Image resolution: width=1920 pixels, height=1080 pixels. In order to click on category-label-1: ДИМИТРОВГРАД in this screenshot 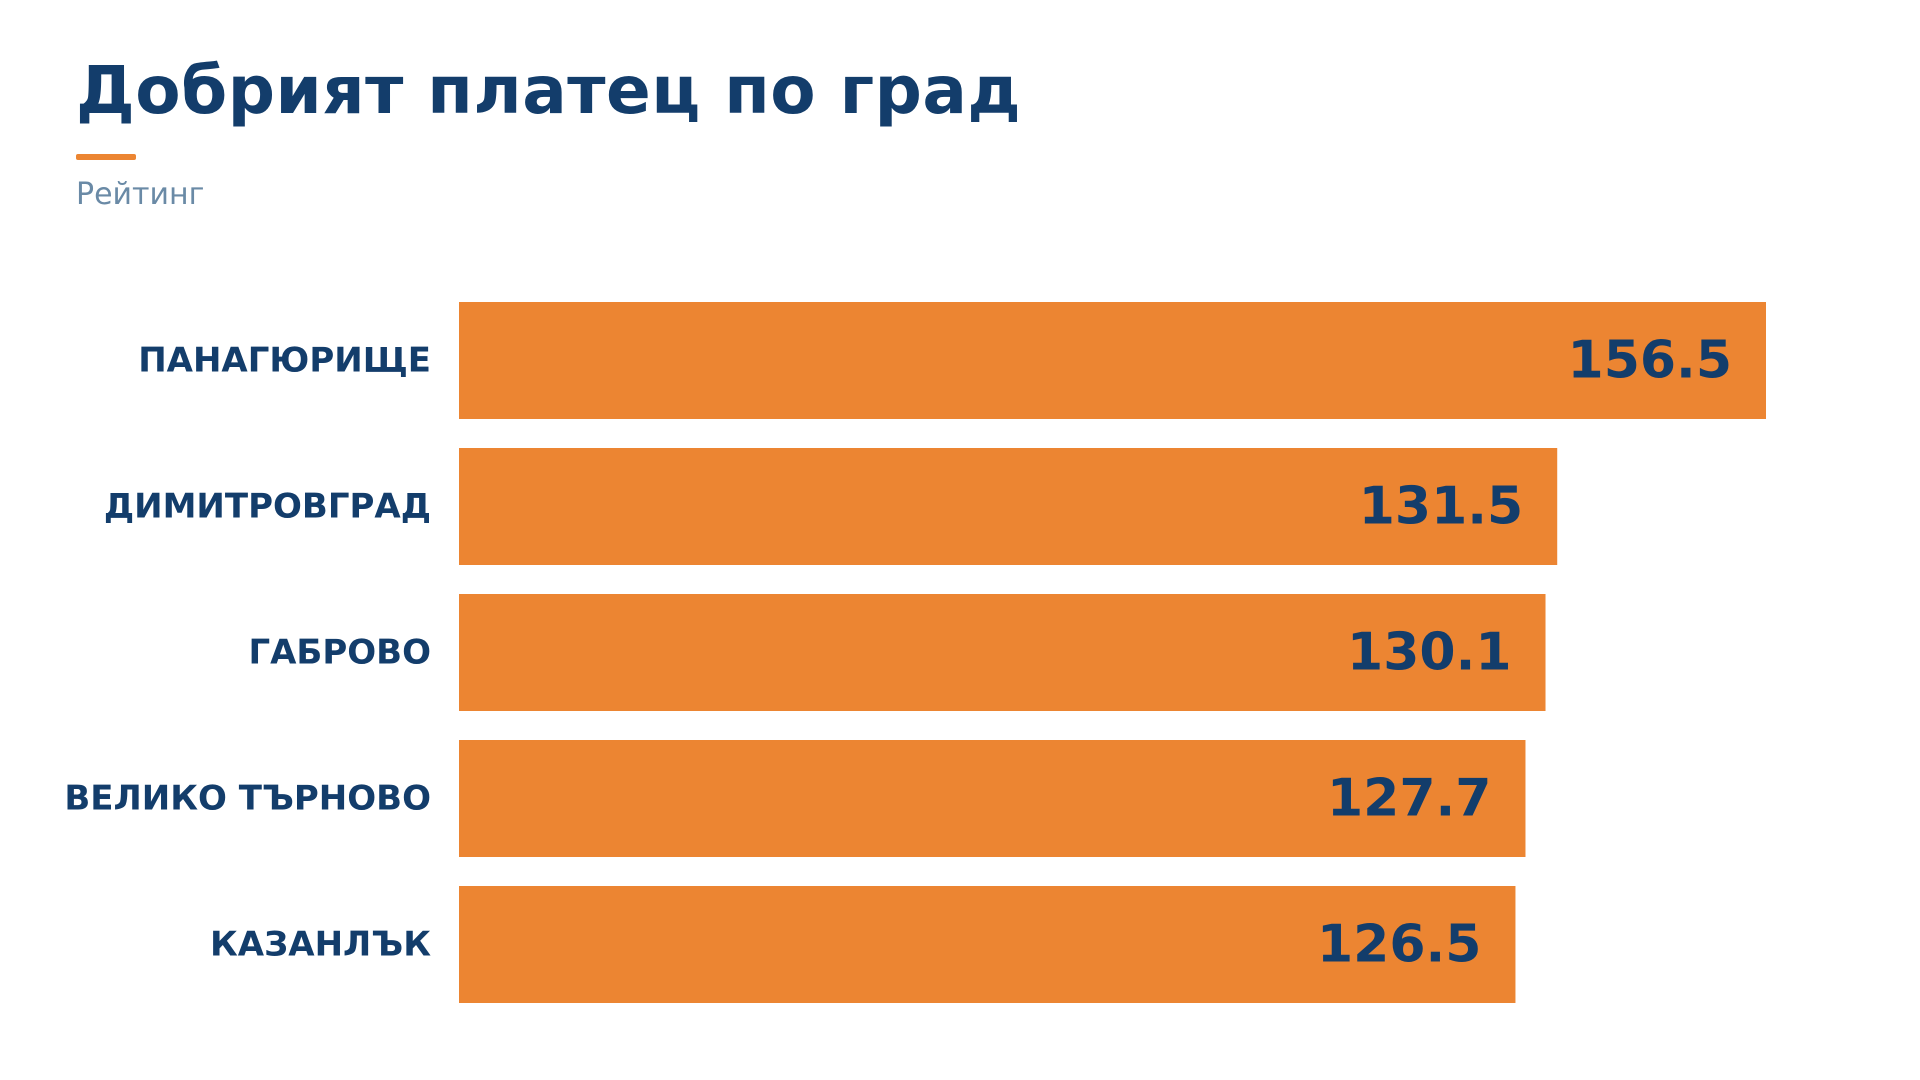, I will do `click(267, 507)`.